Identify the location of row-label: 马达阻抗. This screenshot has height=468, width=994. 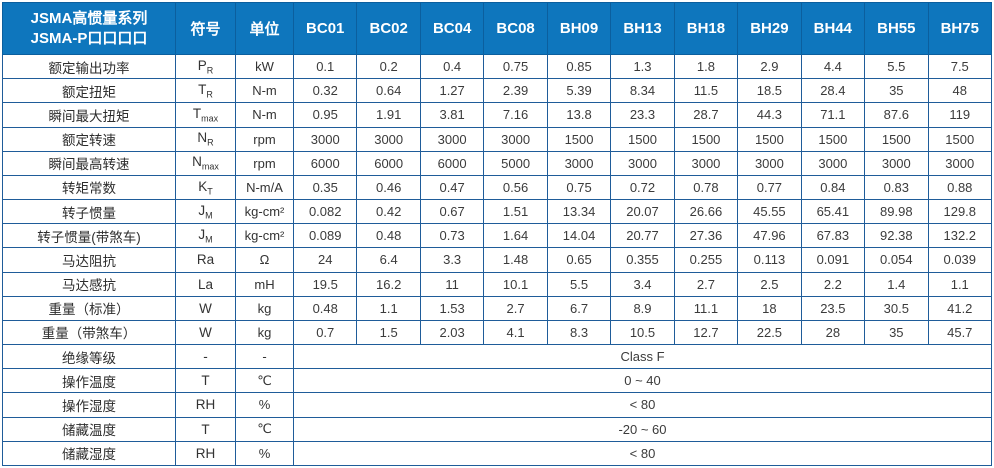
(89, 260).